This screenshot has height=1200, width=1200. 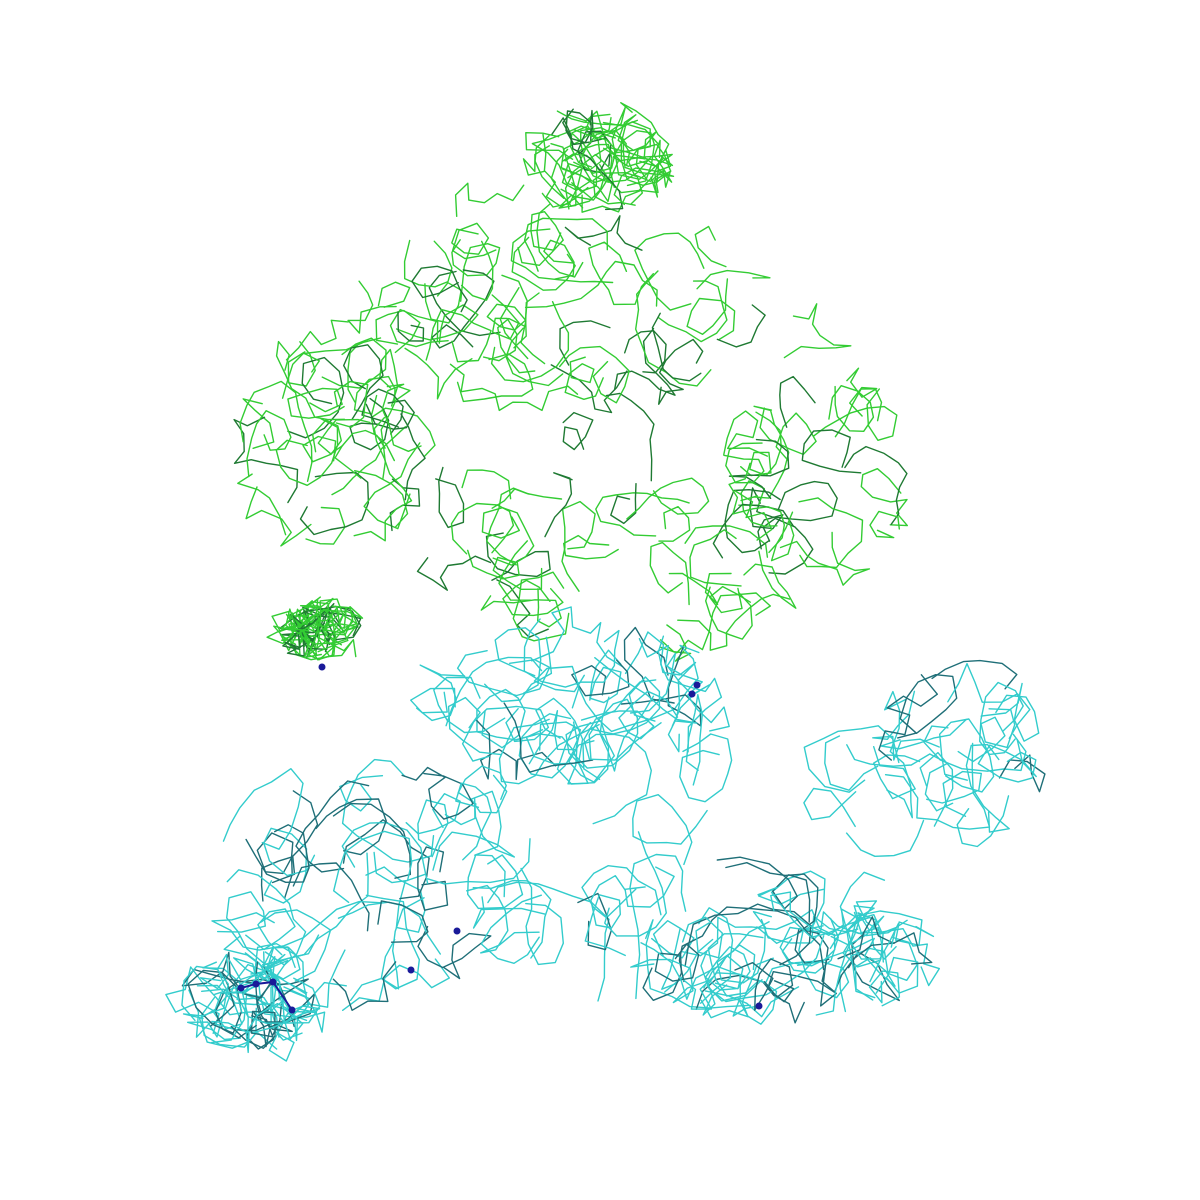 I want to click on ligand-marker, so click(x=322, y=667).